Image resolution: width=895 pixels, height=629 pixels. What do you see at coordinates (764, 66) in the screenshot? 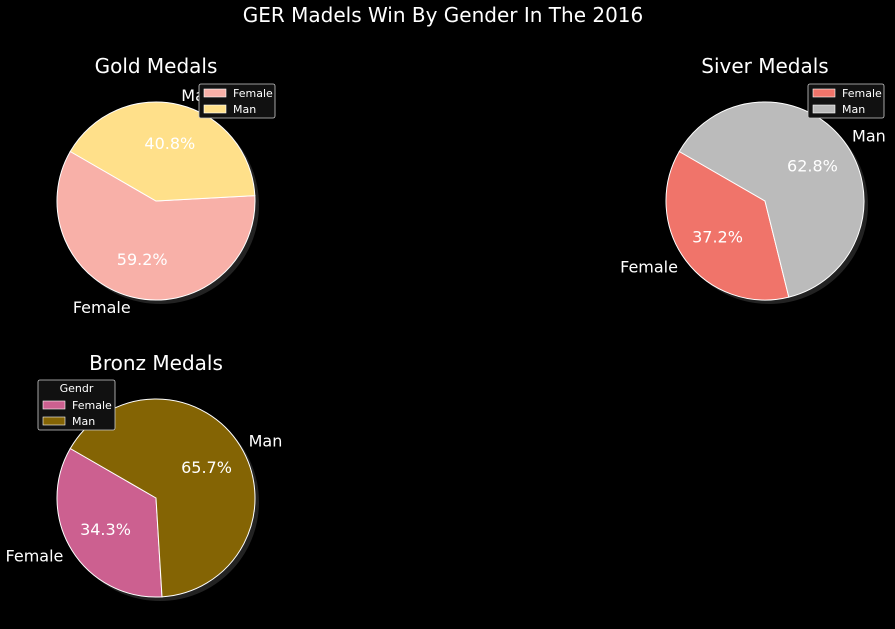
I see `pie-title: Siver Medals` at bounding box center [764, 66].